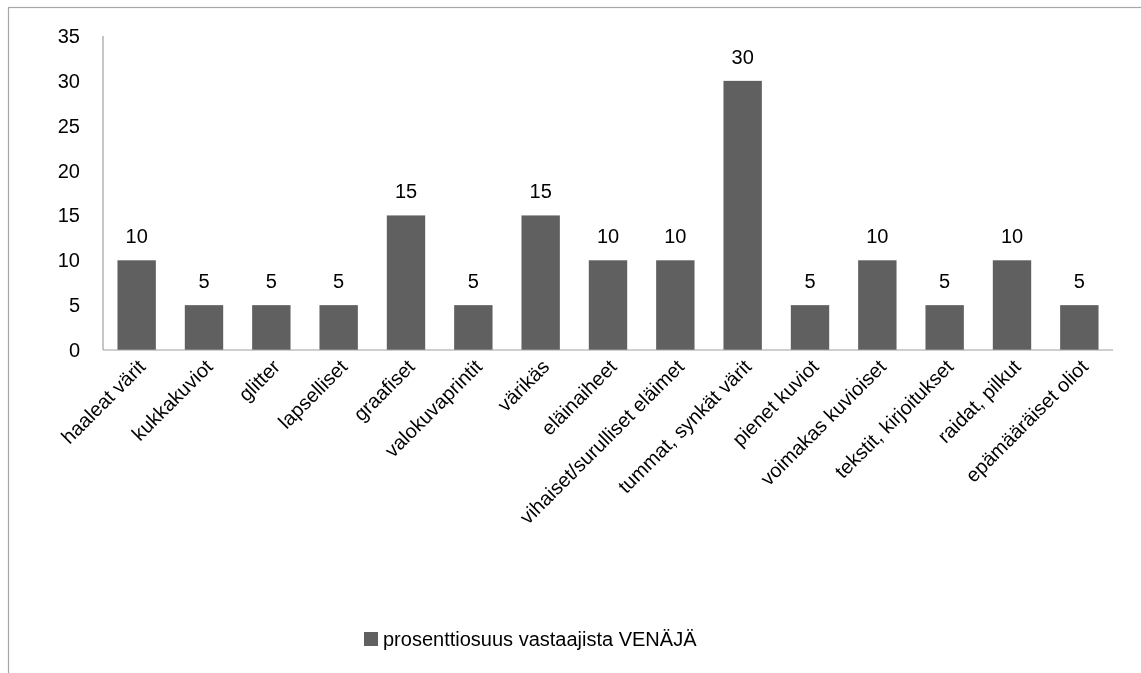 The width and height of the screenshot is (1141, 673). What do you see at coordinates (68, 80) in the screenshot?
I see `y-tick-label: 30` at bounding box center [68, 80].